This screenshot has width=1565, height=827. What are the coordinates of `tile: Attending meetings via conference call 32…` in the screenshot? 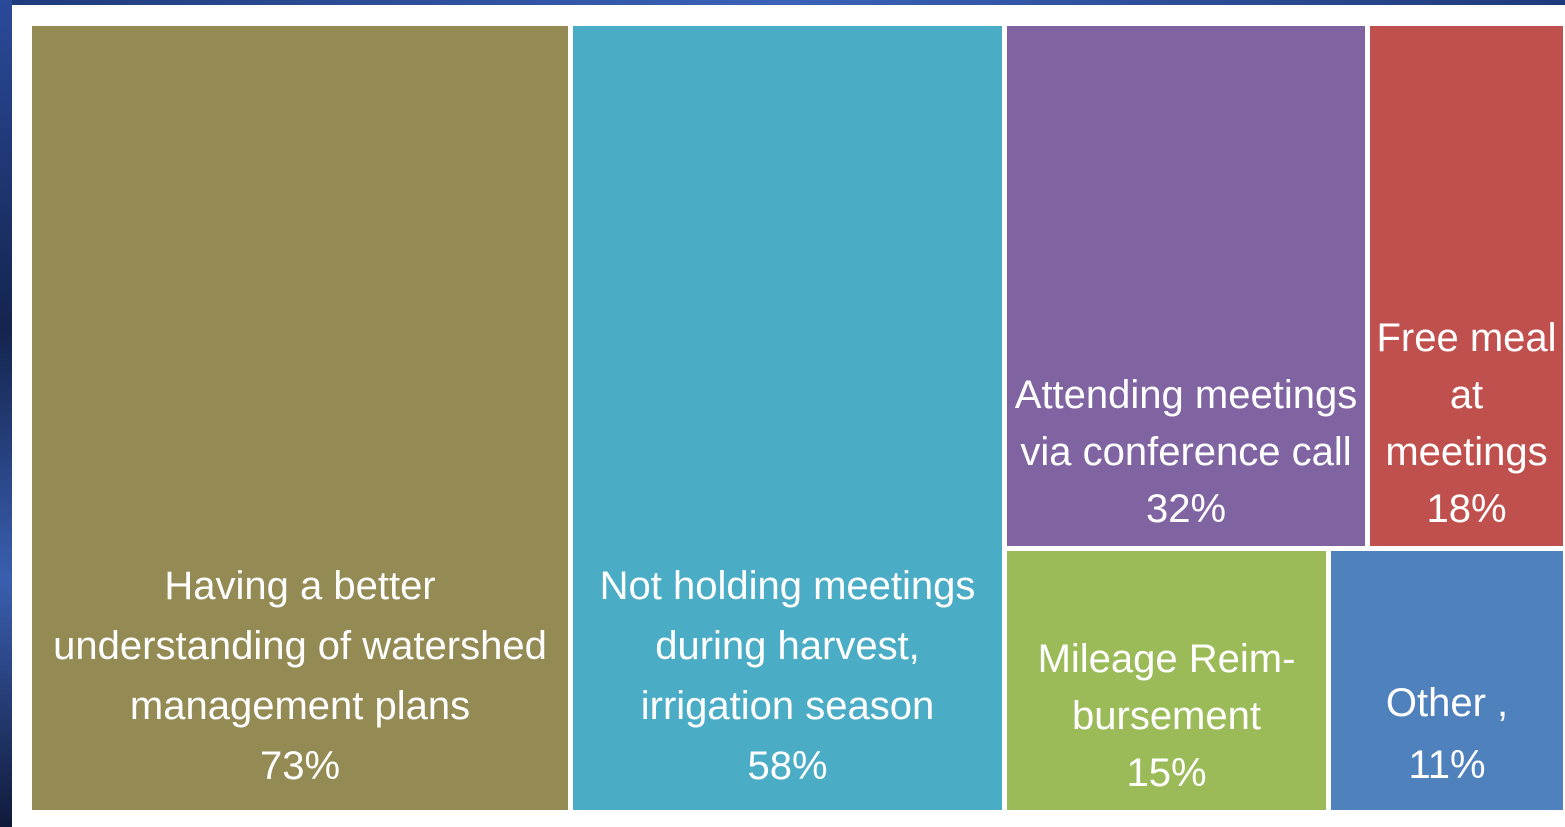 It's located at (1186, 286).